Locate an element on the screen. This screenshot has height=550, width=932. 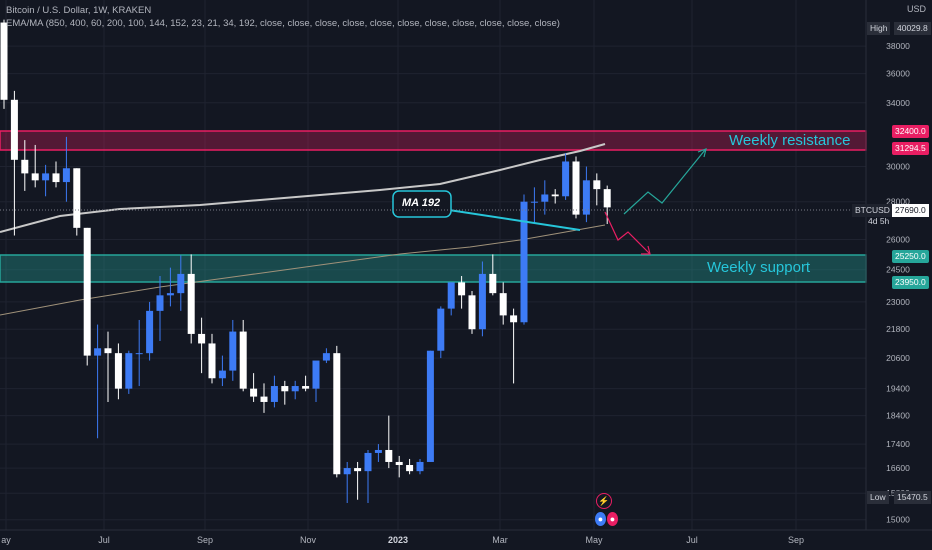
time-tick-label: Sep is located at coordinates (796, 540).